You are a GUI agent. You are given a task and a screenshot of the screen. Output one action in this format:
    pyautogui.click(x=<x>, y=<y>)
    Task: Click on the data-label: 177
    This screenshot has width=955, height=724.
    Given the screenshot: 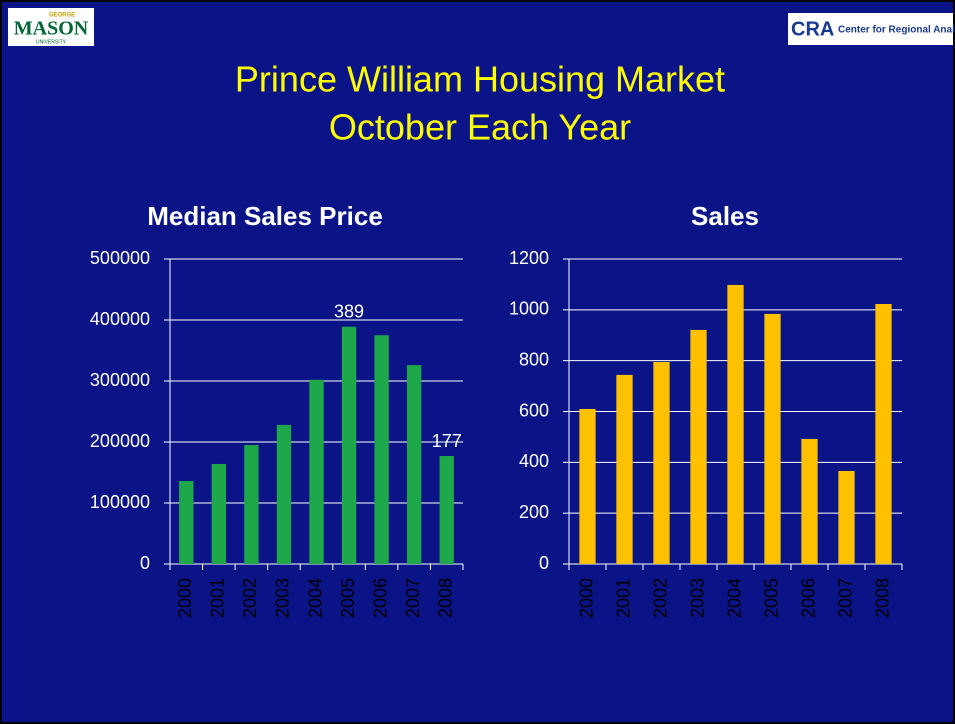 What is the action you would take?
    pyautogui.click(x=447, y=441)
    